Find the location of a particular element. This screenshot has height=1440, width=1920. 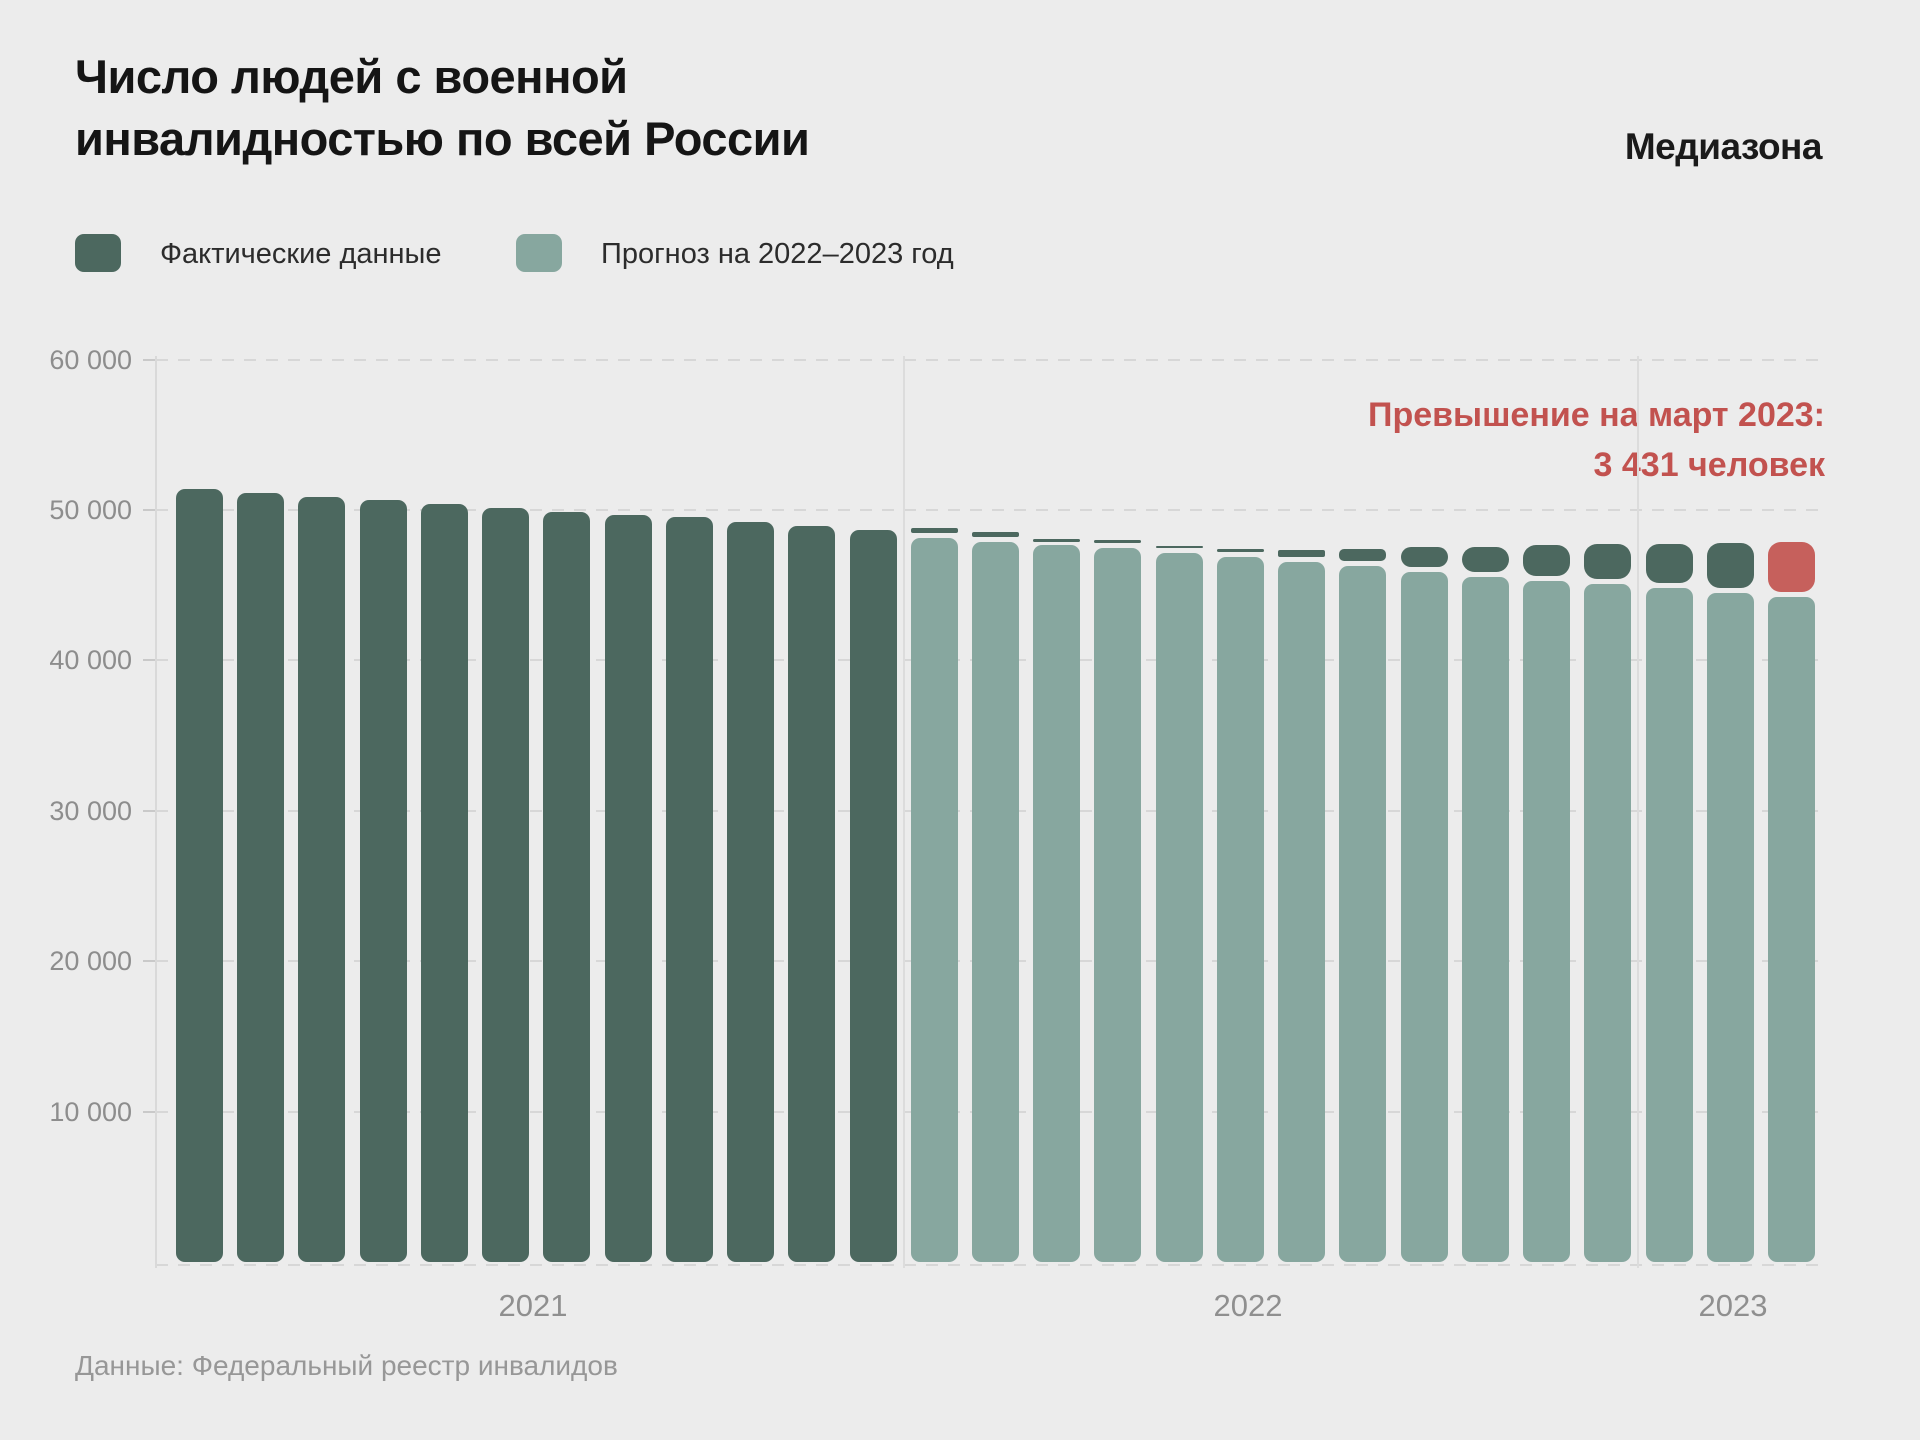

x-label-2021: 2021 is located at coordinates (533, 1305).